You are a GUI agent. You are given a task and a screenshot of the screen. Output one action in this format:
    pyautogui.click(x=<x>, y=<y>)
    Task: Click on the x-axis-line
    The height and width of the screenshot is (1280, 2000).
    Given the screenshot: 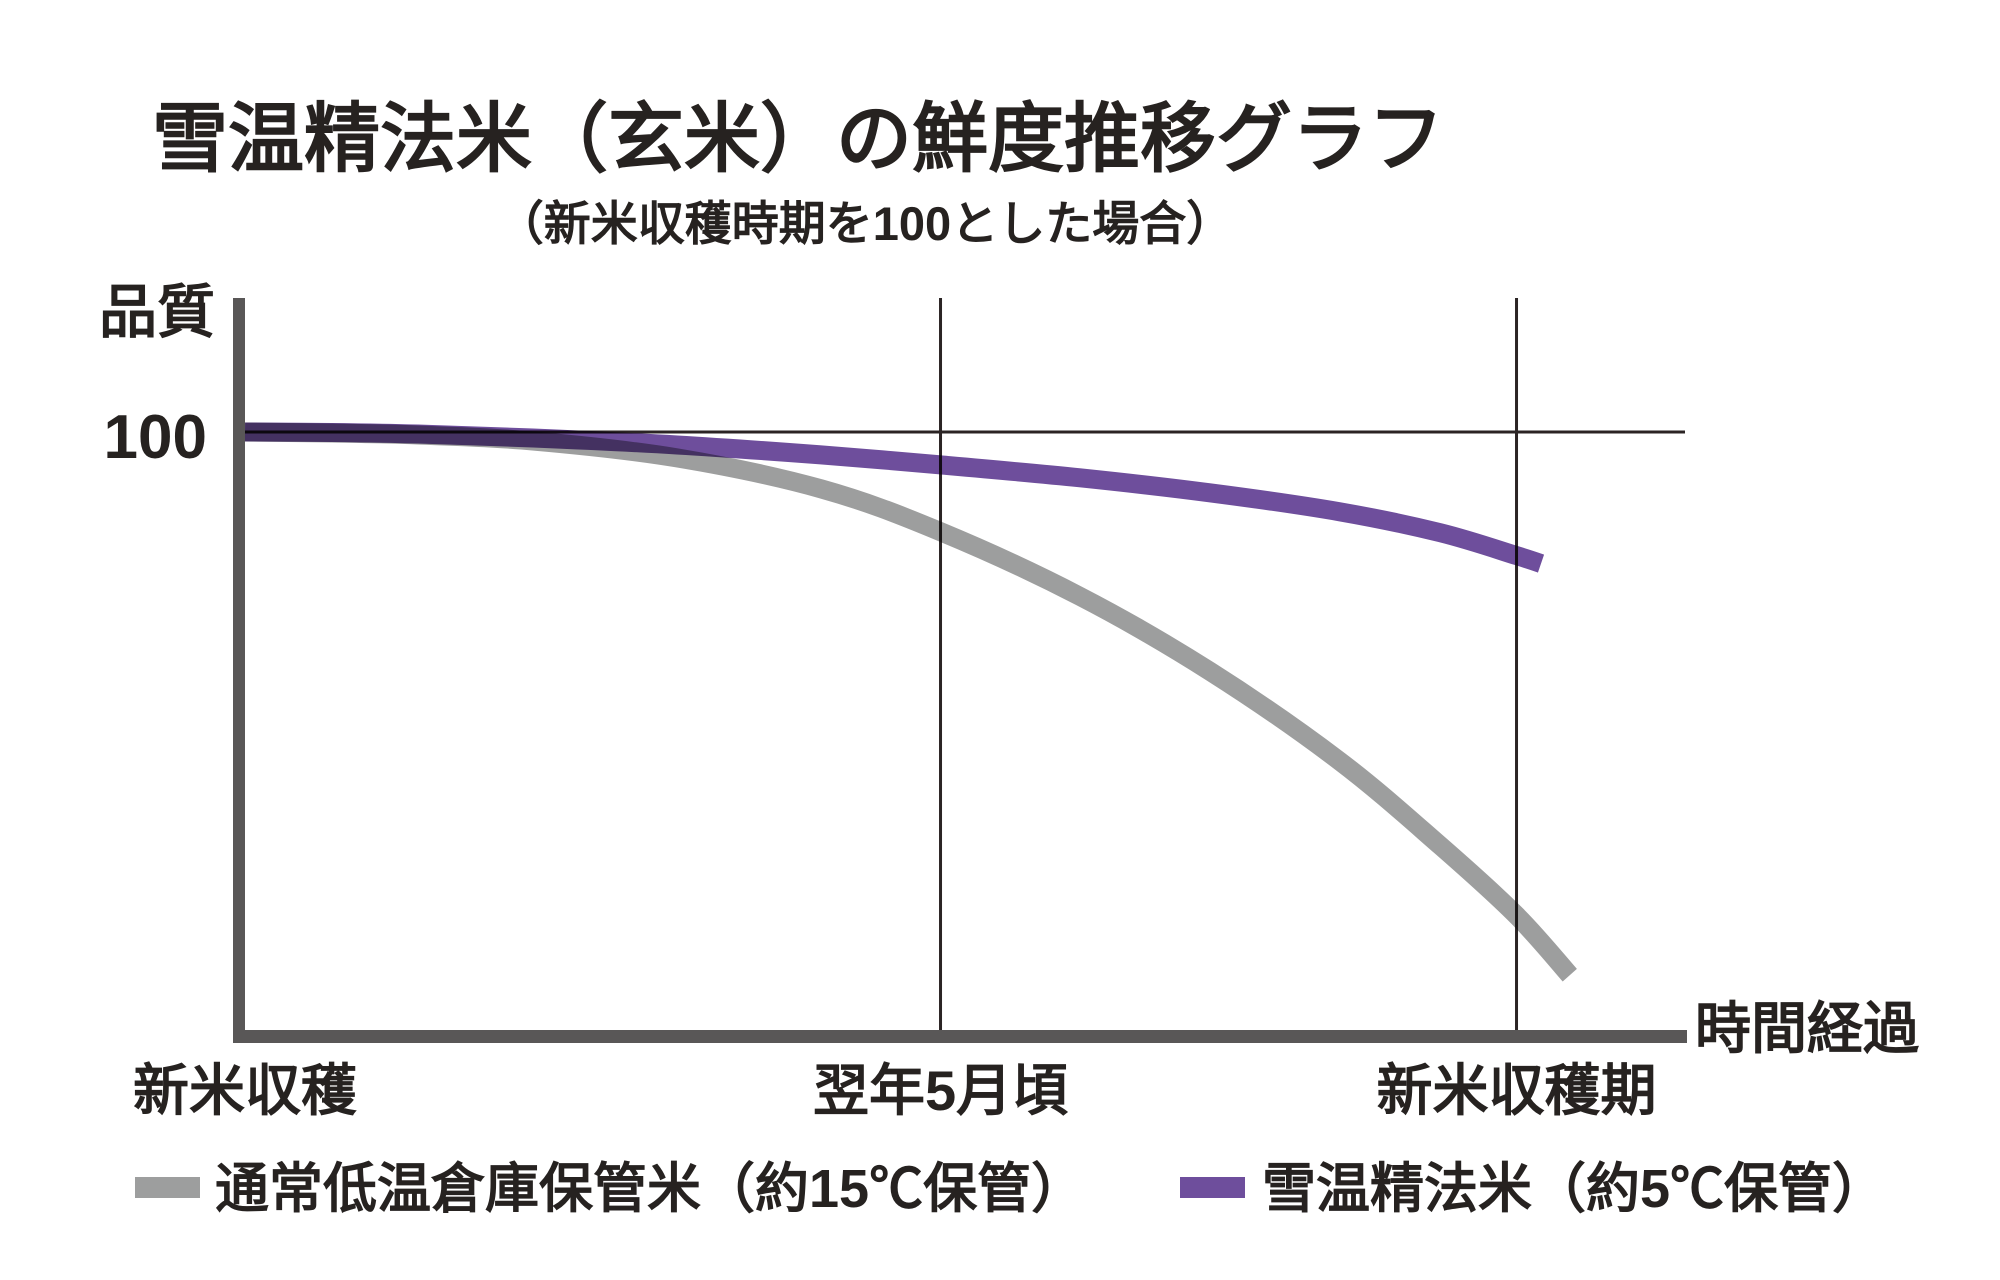 What is the action you would take?
    pyautogui.click(x=960, y=1036)
    